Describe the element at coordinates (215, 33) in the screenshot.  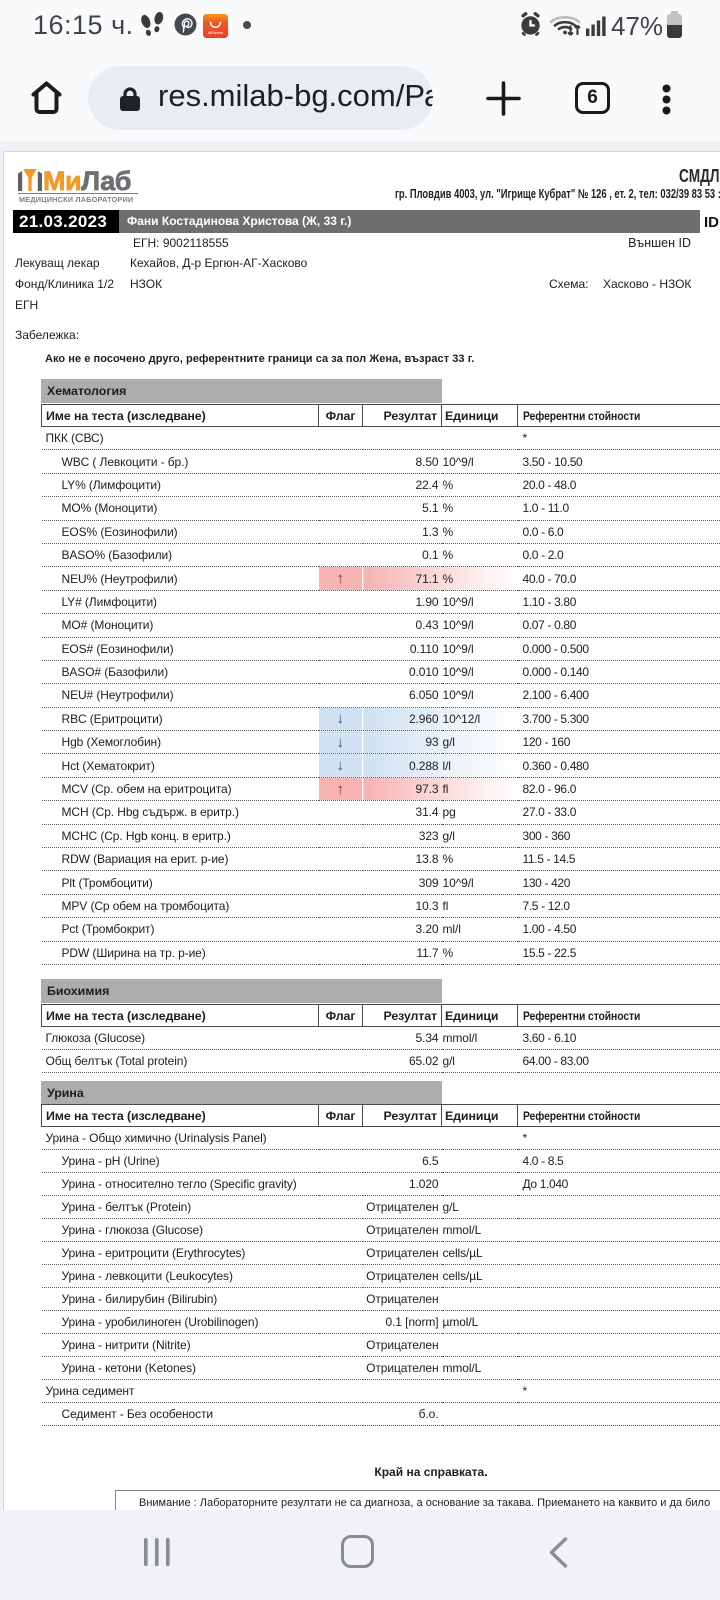
I see `svg-text: AliExpress` at that location.